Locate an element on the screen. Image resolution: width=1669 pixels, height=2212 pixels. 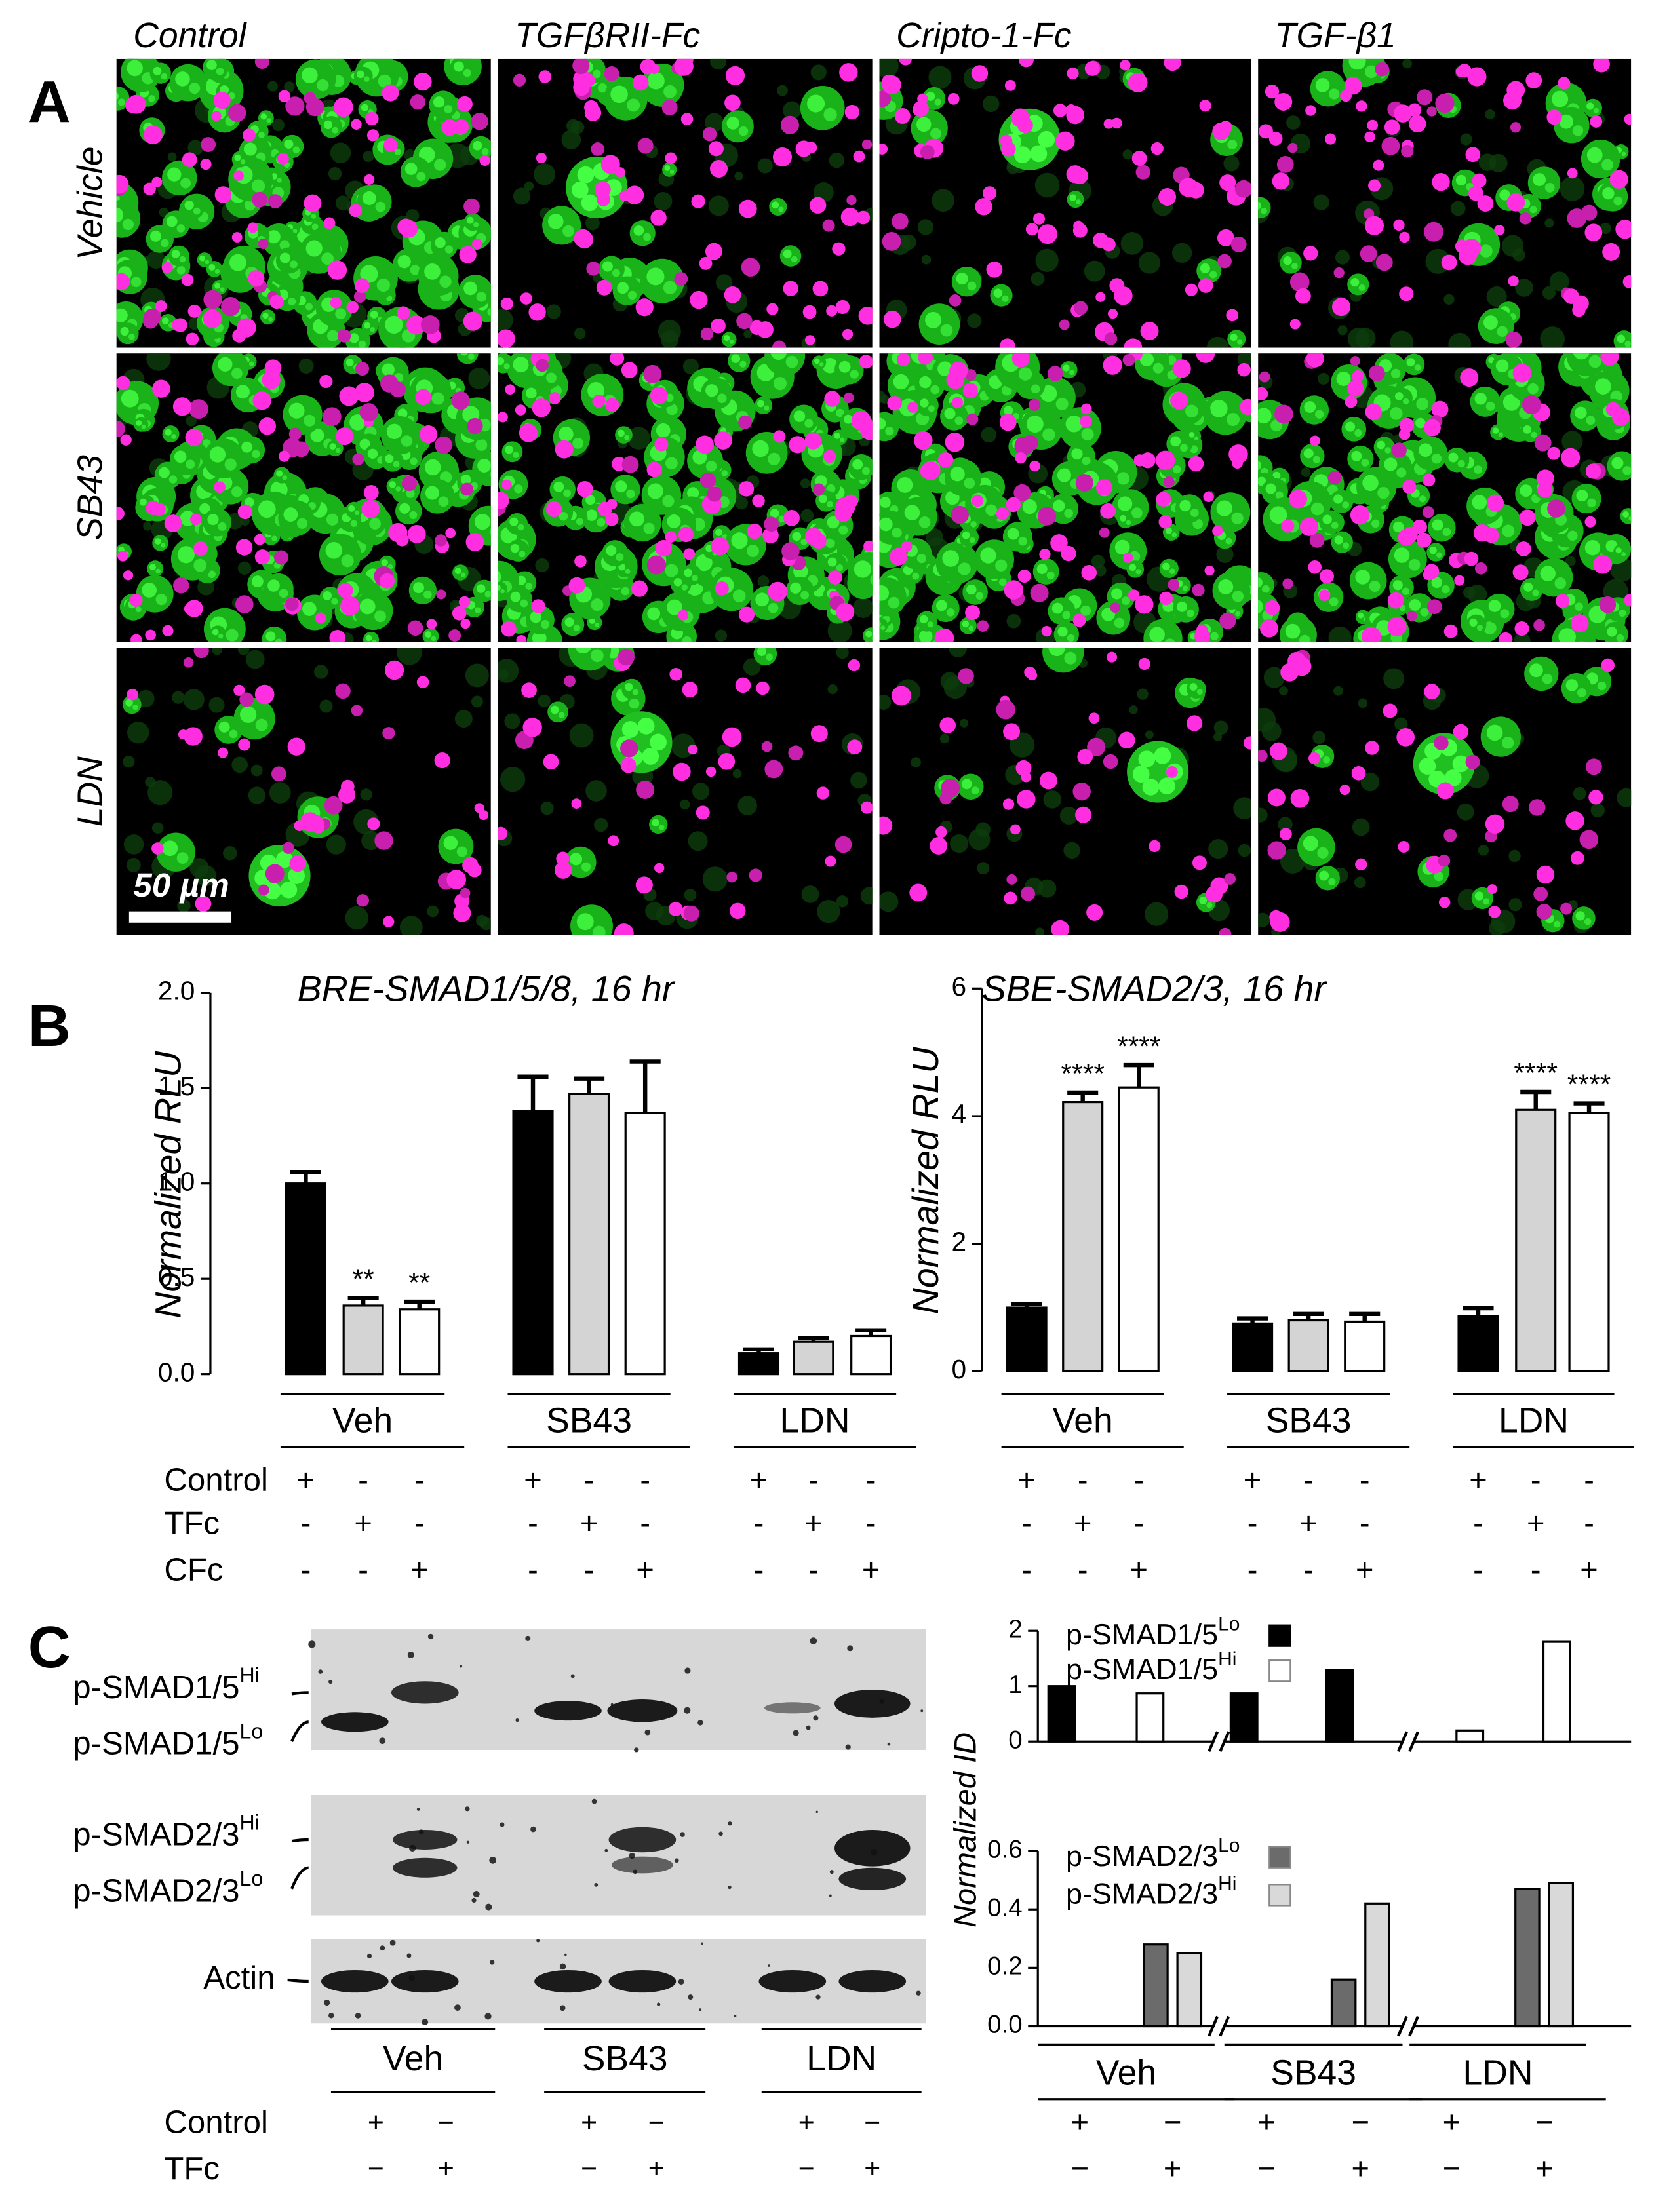
legend-swatch is located at coordinates (1279, 1635).